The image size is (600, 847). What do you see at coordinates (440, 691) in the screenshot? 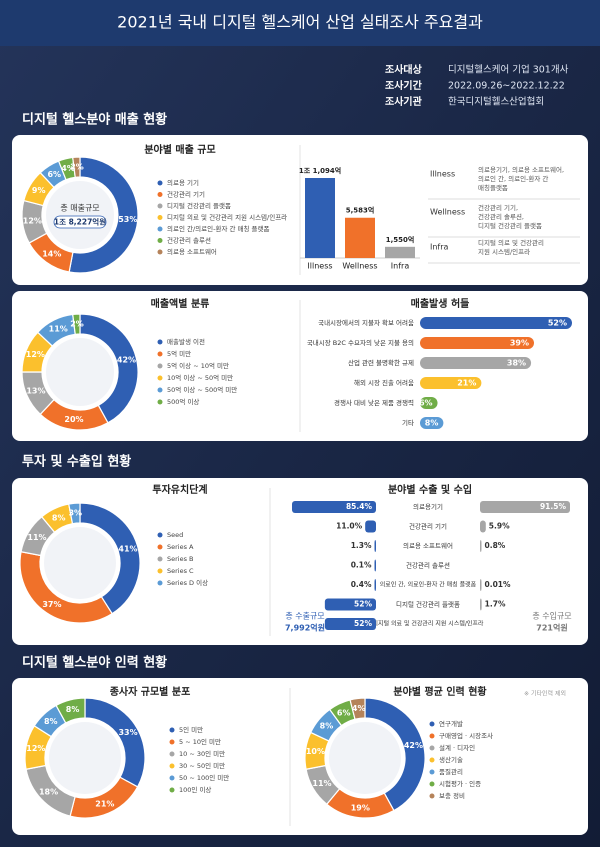
I see `chart-title: 분야별 평균 인력 현황` at bounding box center [440, 691].